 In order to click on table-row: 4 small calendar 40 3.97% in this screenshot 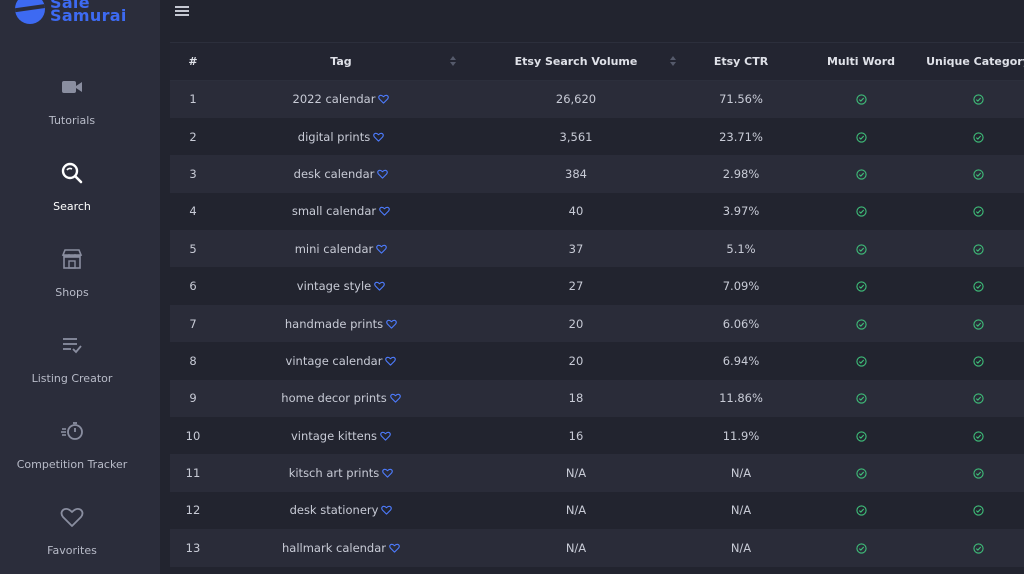, I will do `click(597, 211)`.